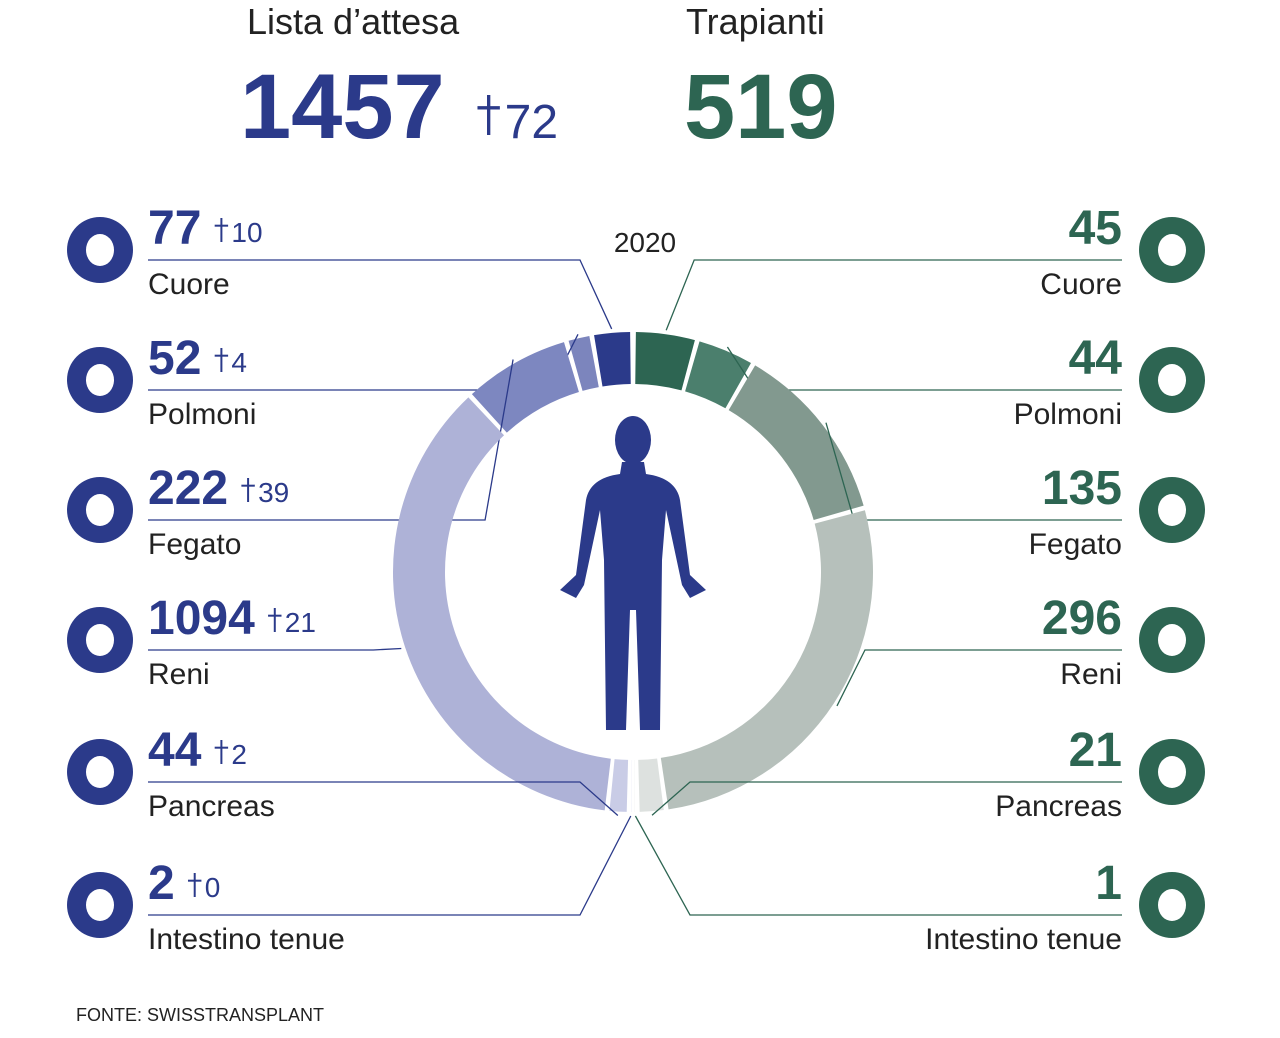  I want to click on organ-deaths: 2, so click(239, 754).